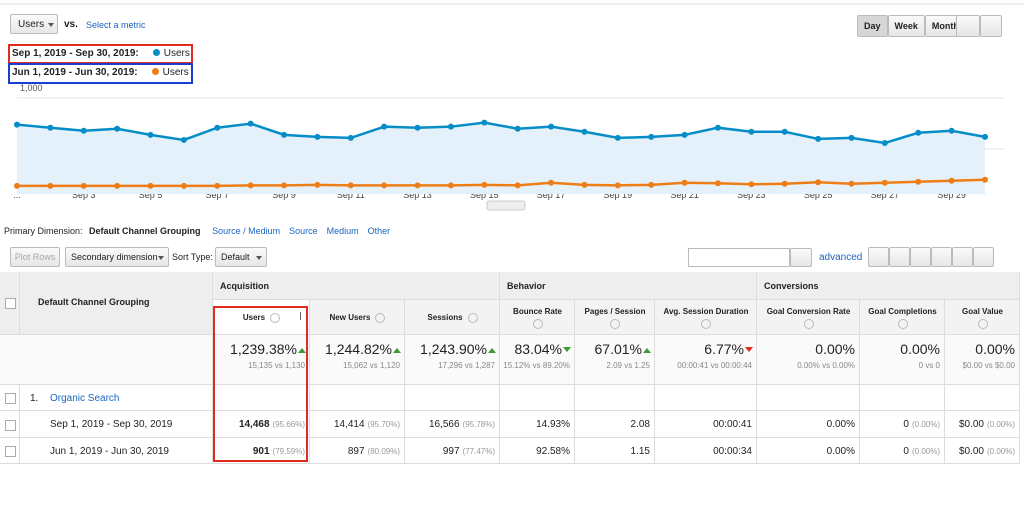 The width and height of the screenshot is (1024, 506). I want to click on x-tick-label: Sep 19, so click(618, 195).